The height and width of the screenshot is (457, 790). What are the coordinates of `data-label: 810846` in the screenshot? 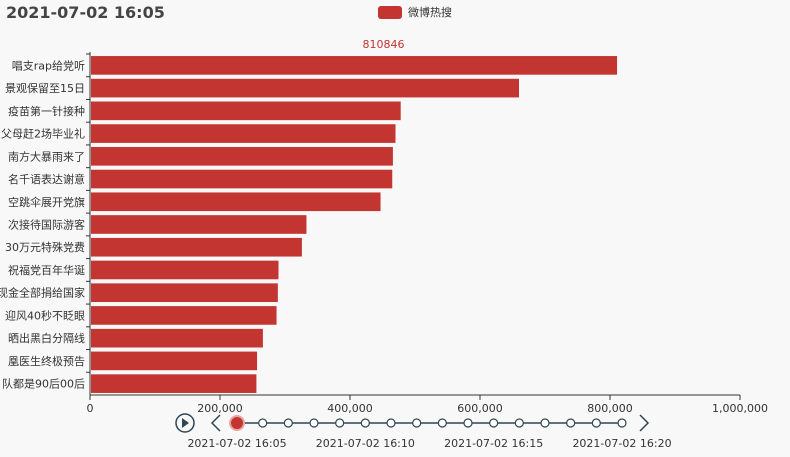 It's located at (384, 44).